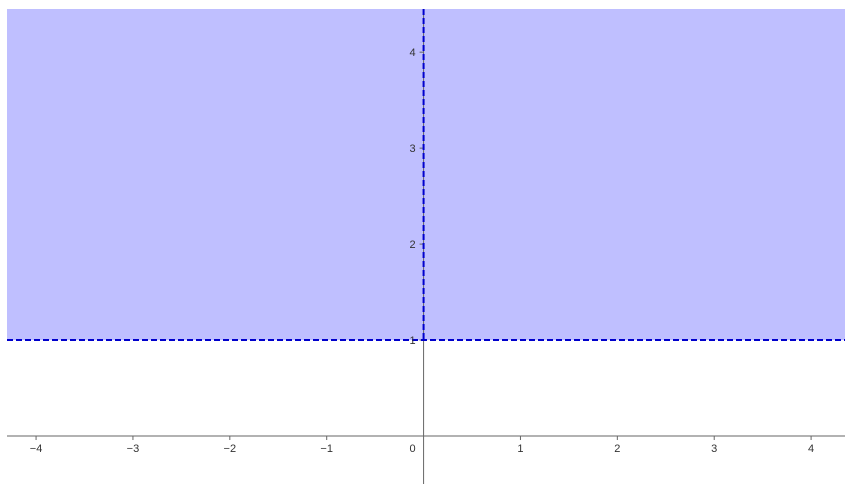 The height and width of the screenshot is (484, 846). Describe the element at coordinates (326, 449) in the screenshot. I see `x-tick-label: −1` at that location.